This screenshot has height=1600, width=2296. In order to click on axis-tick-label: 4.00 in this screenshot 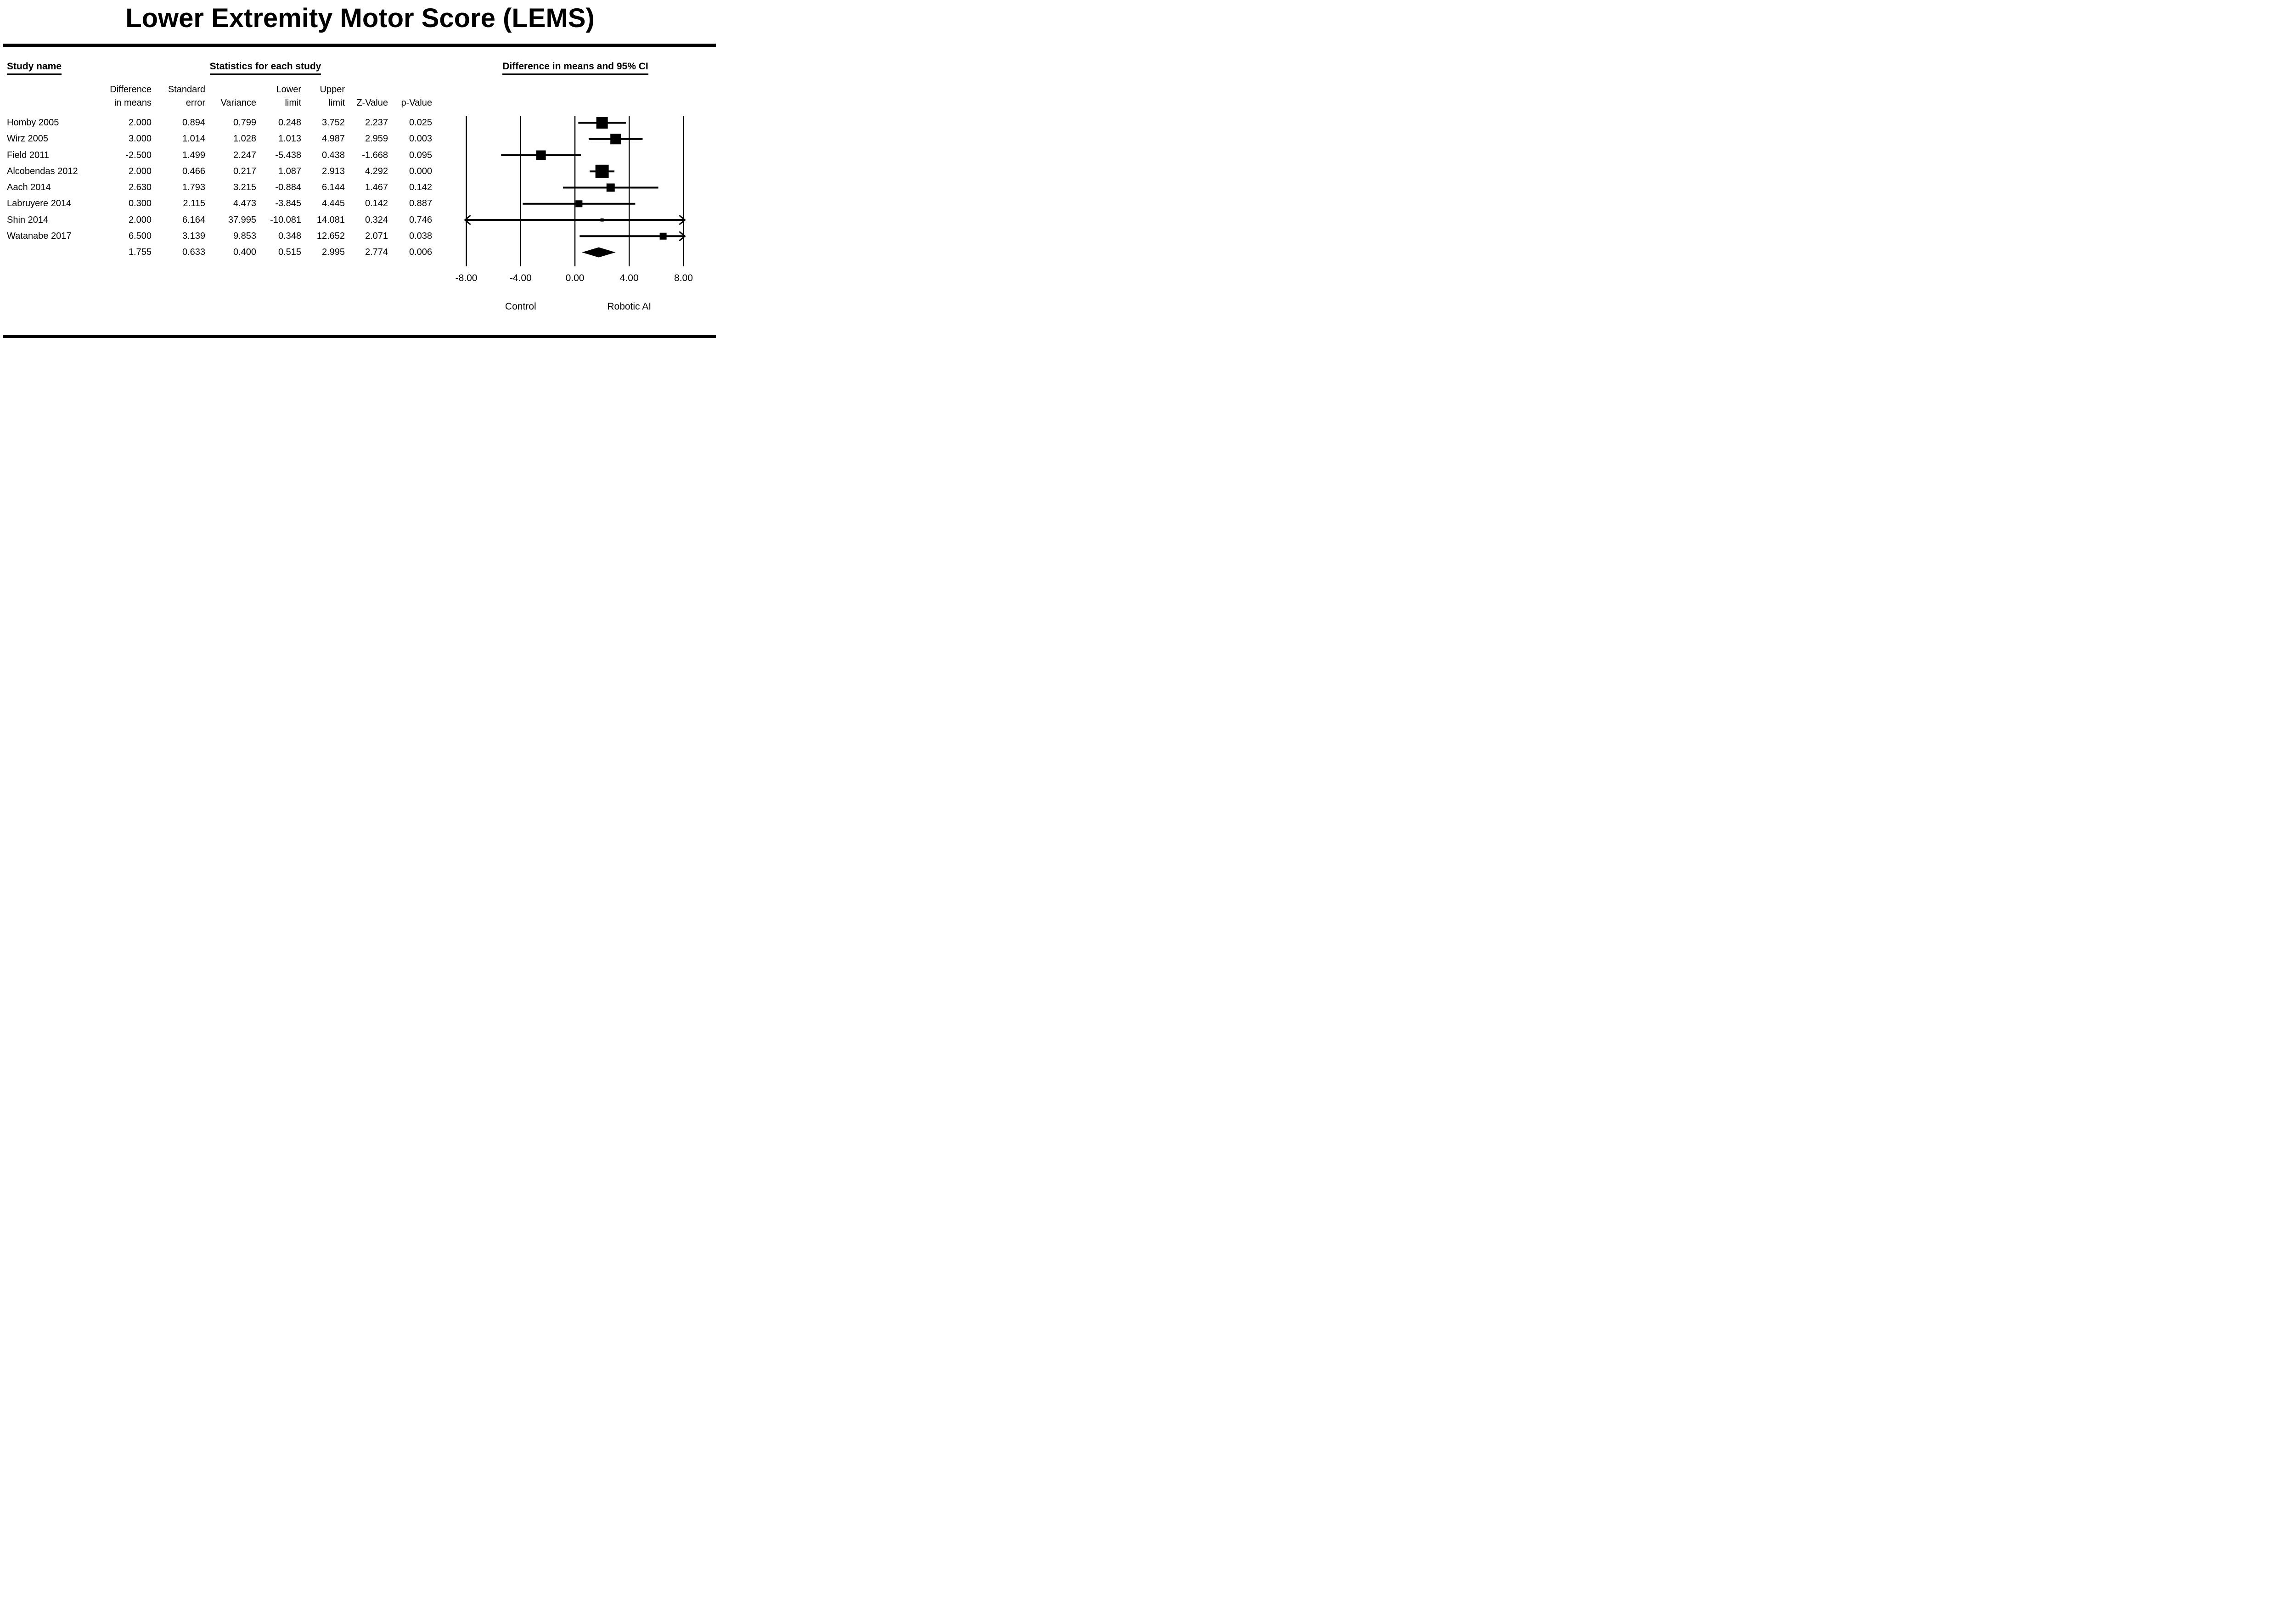, I will do `click(629, 278)`.